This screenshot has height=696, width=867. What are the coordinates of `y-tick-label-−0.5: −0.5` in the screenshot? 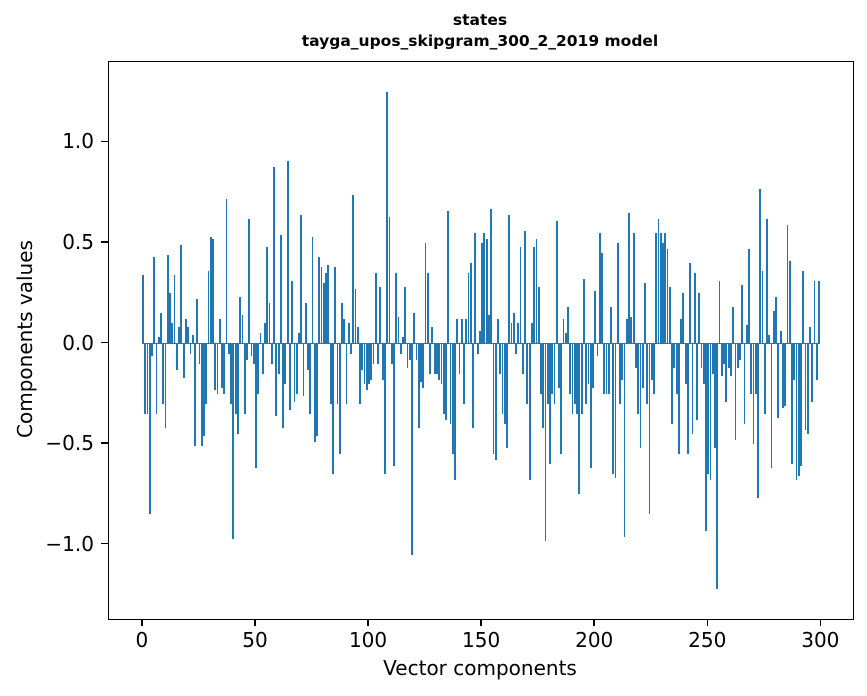 It's located at (69, 443).